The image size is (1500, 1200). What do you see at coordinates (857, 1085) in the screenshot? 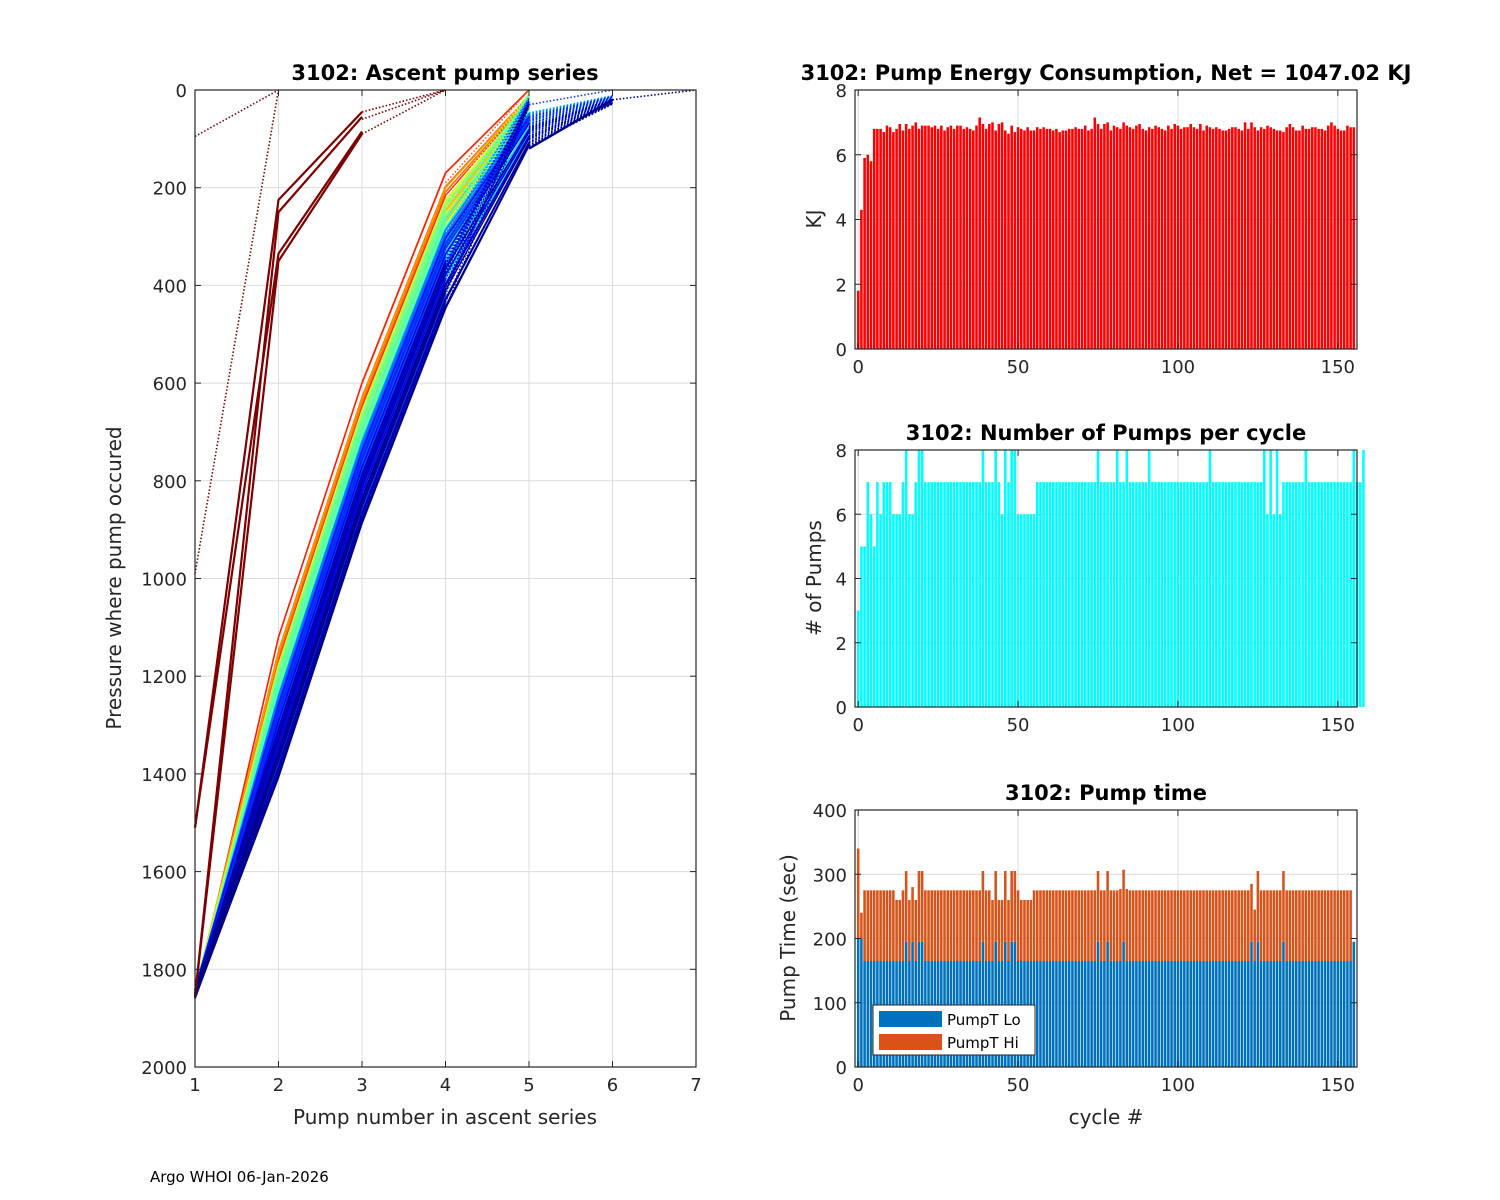
I see `x-tick-label: 0` at bounding box center [857, 1085].